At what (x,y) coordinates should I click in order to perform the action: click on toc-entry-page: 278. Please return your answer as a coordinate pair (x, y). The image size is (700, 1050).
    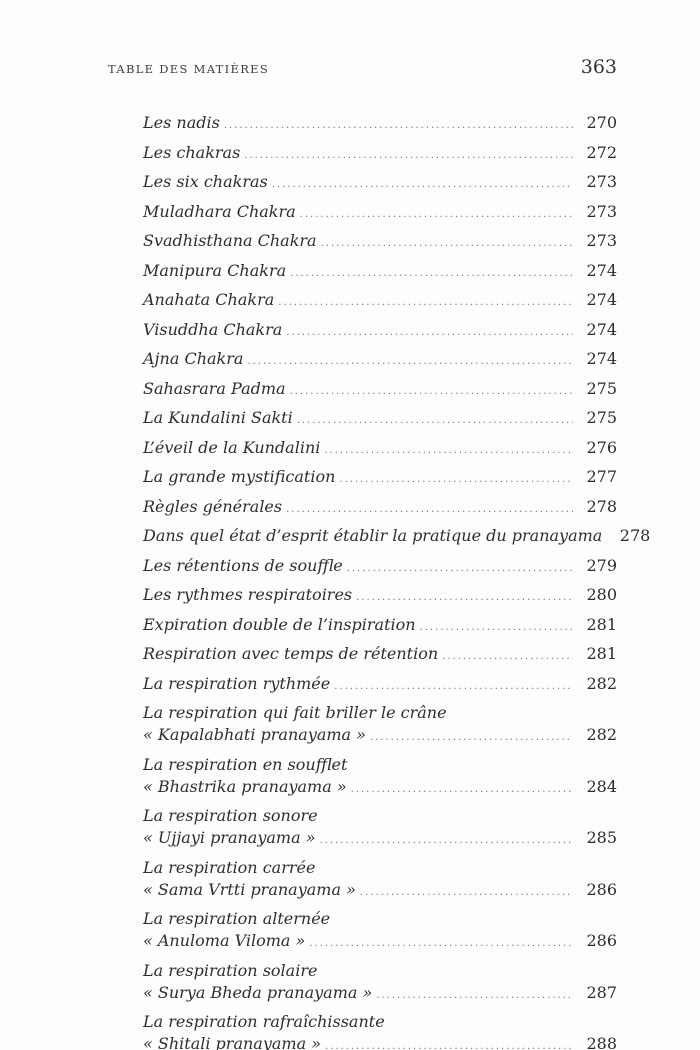
    Looking at the image, I should click on (601, 506).